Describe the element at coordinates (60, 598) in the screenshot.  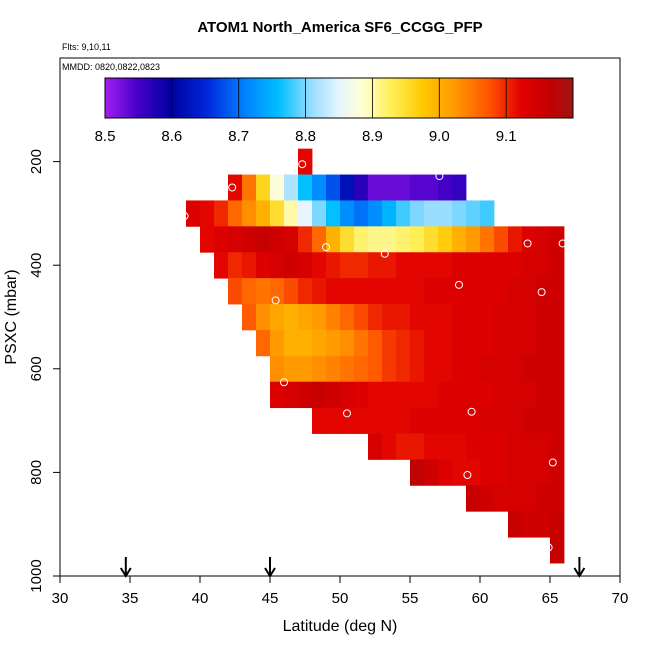
I see `x-tick-label: 30` at that location.